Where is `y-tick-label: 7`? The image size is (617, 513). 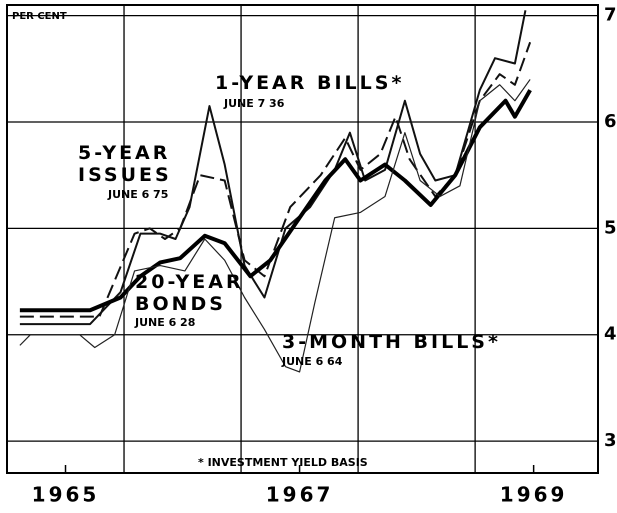
y-tick-label: 7 is located at coordinates (610, 15).